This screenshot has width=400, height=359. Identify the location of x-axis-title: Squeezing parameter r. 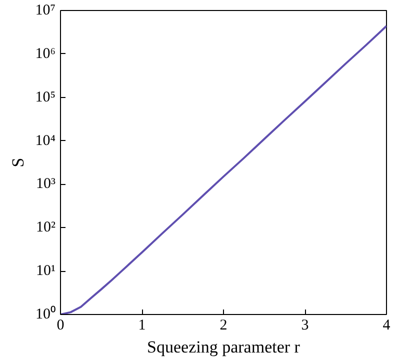
(223, 347).